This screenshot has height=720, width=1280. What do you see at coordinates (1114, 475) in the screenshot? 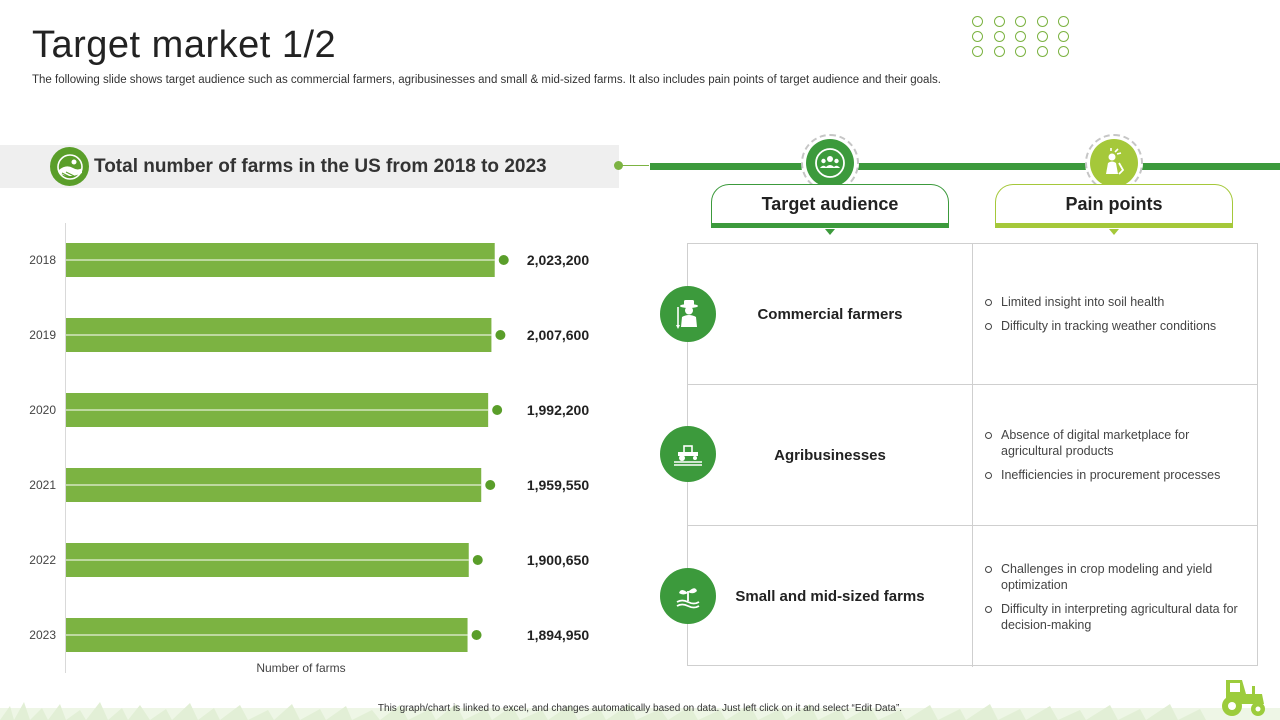
I see `pain-point-item: Inefficiencies in procurement processes` at bounding box center [1114, 475].